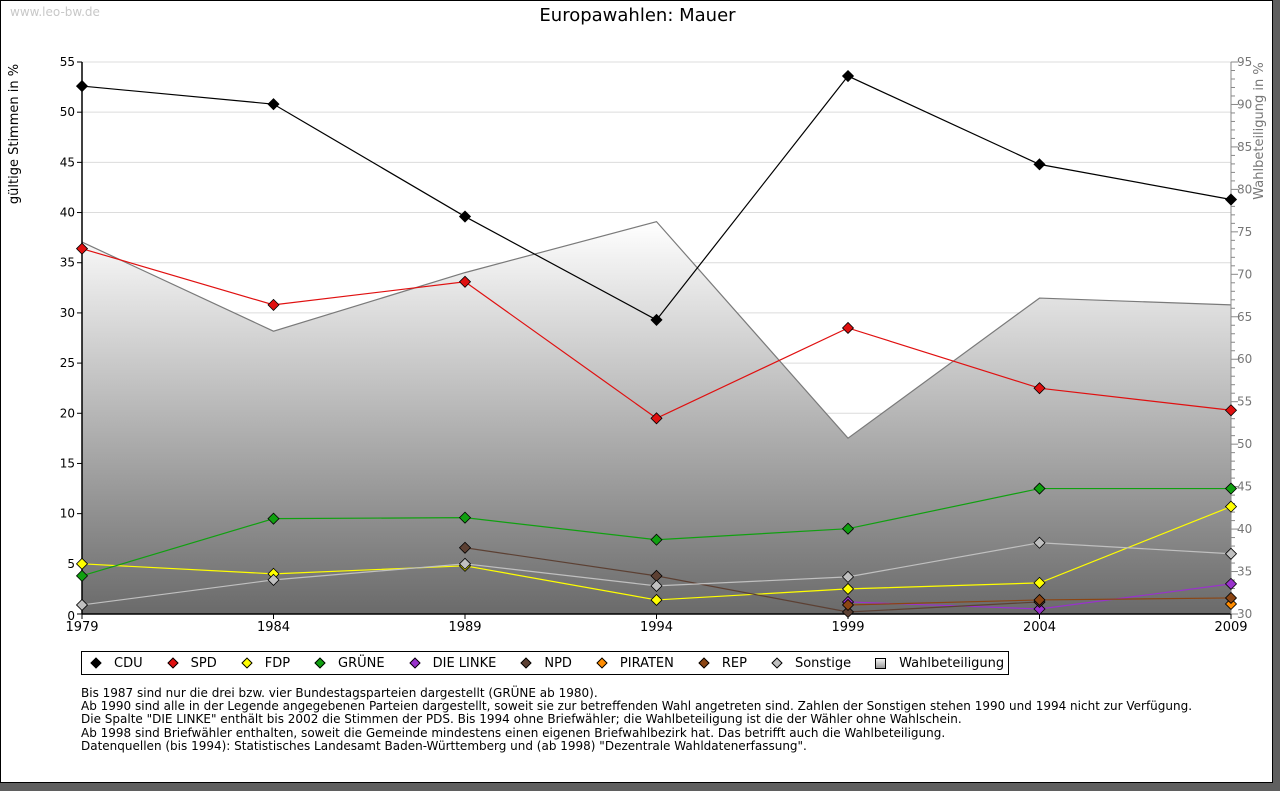  Describe the element at coordinates (1244, 444) in the screenshot. I see `y-tick-label-right: 50` at that location.